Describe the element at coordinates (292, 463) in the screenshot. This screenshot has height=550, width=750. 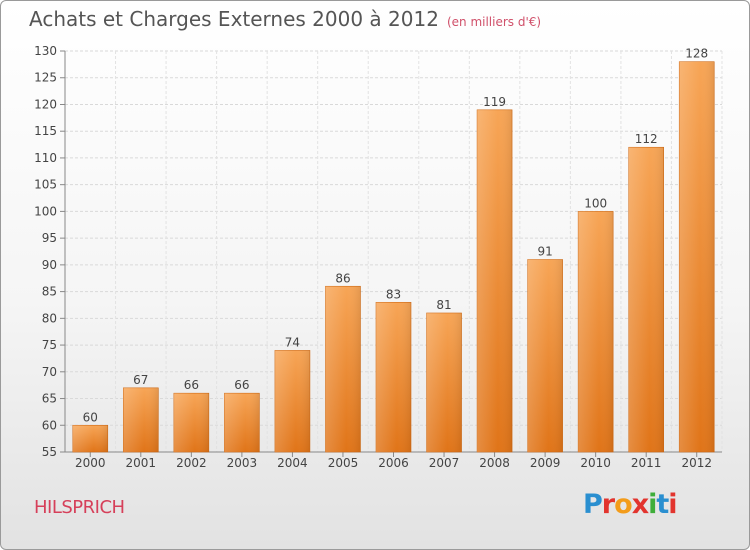
I see `x-tick-label: 2004` at that location.